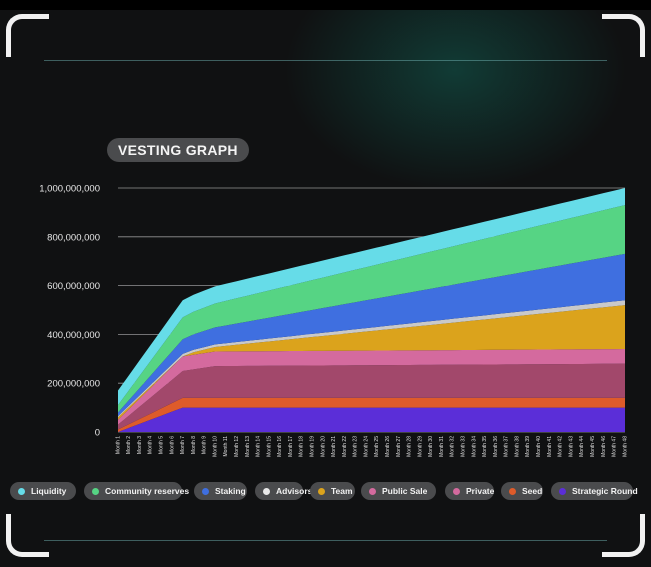  Describe the element at coordinates (377, 446) in the screenshot. I see `x-tick-label: Month 25` at that location.